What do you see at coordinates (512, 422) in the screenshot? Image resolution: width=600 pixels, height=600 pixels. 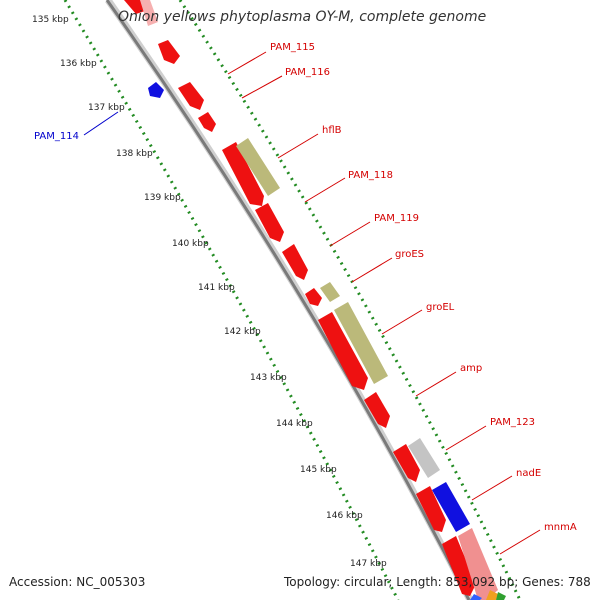 I see `gene-label-pam_123: PAM_123` at bounding box center [512, 422].